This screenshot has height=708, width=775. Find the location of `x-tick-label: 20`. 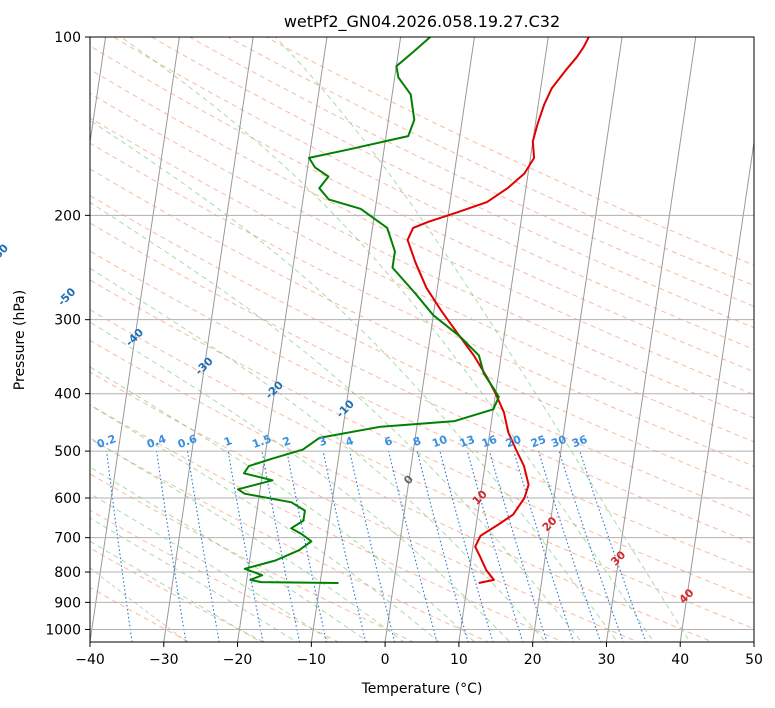

x-tick-label: 20 is located at coordinates (533, 660).